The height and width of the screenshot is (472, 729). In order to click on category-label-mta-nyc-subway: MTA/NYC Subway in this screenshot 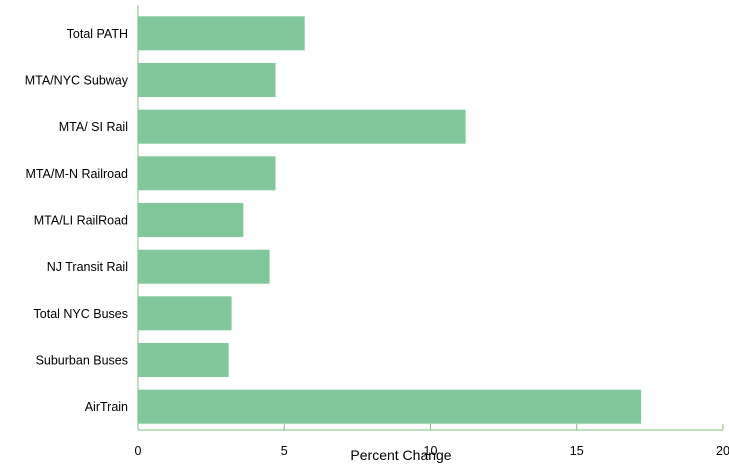, I will do `click(77, 81)`.